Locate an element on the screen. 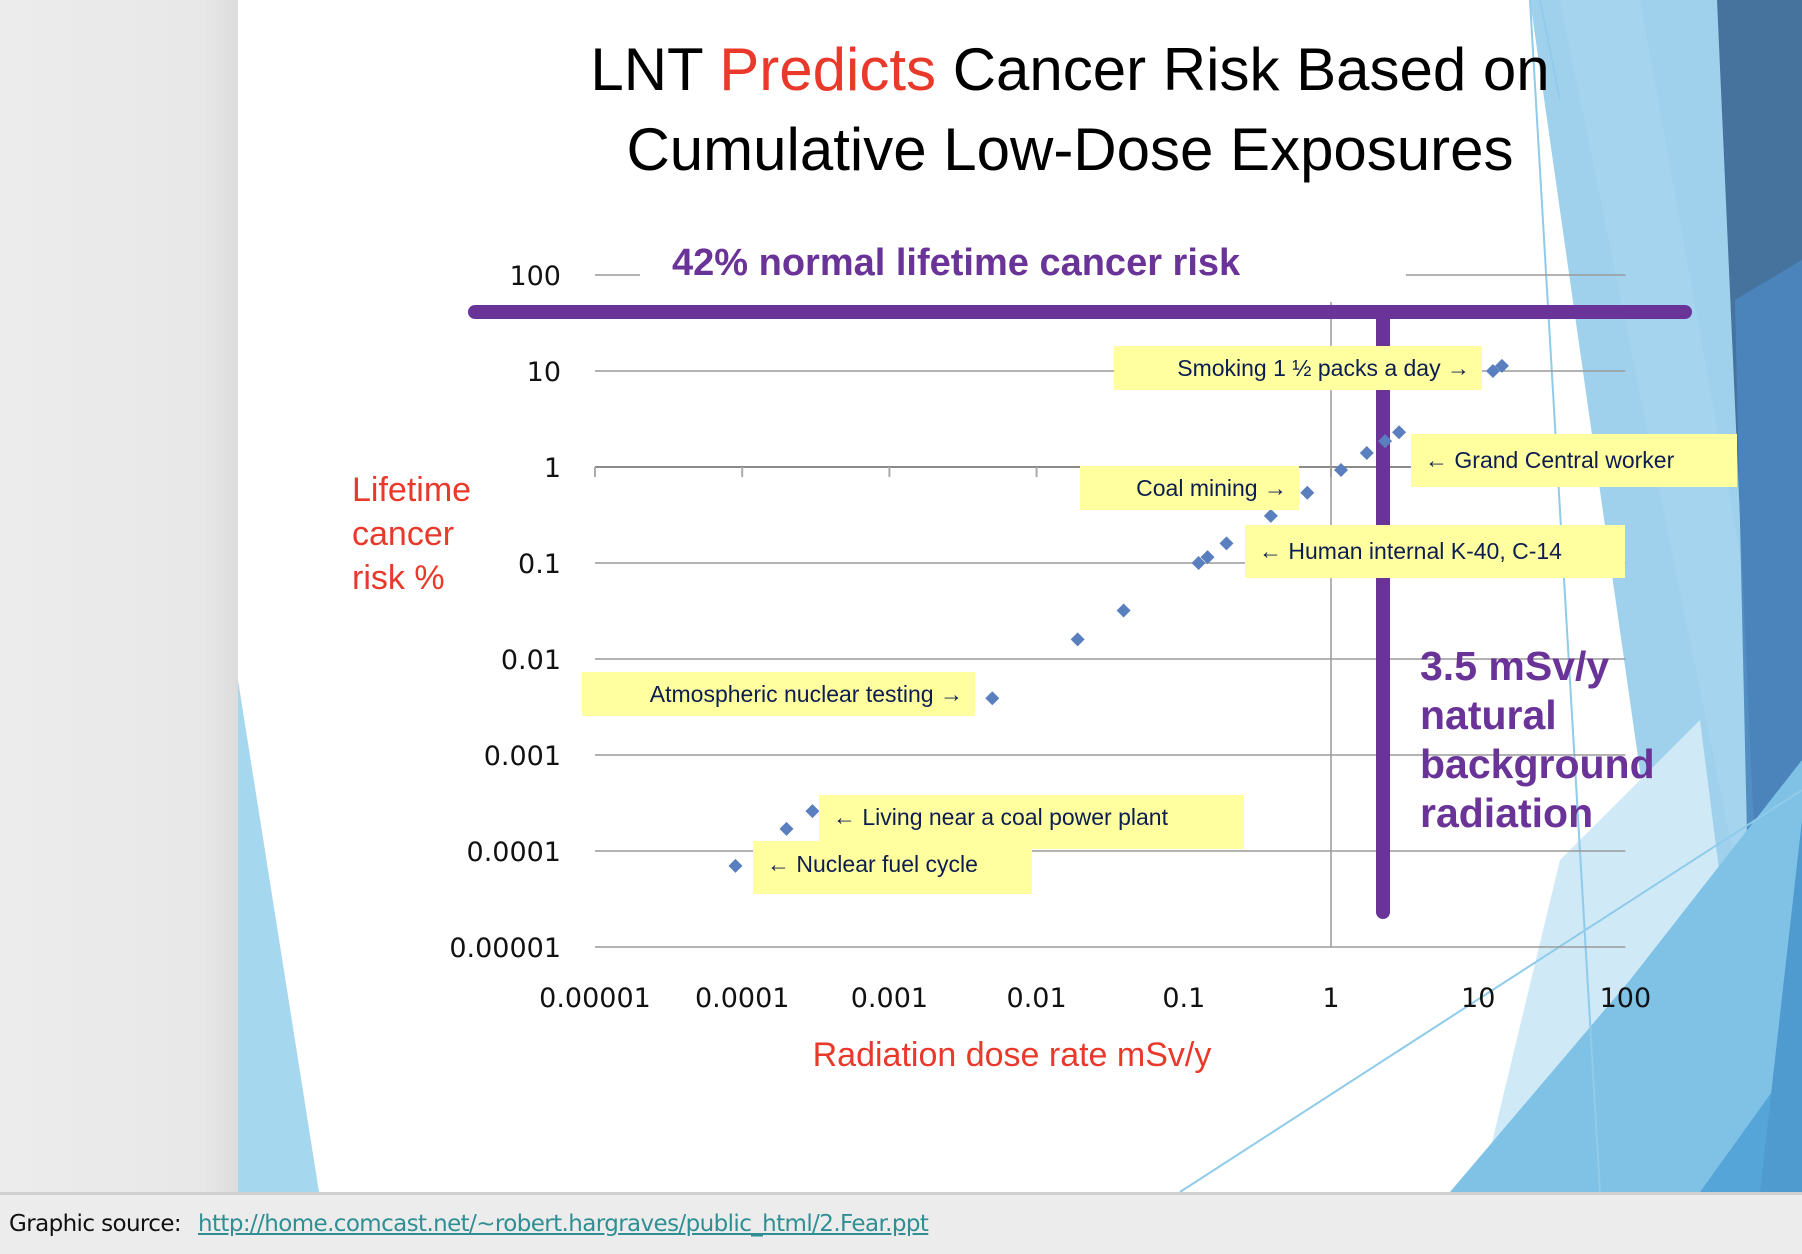  title-part-1: LNT is located at coordinates (655, 69).